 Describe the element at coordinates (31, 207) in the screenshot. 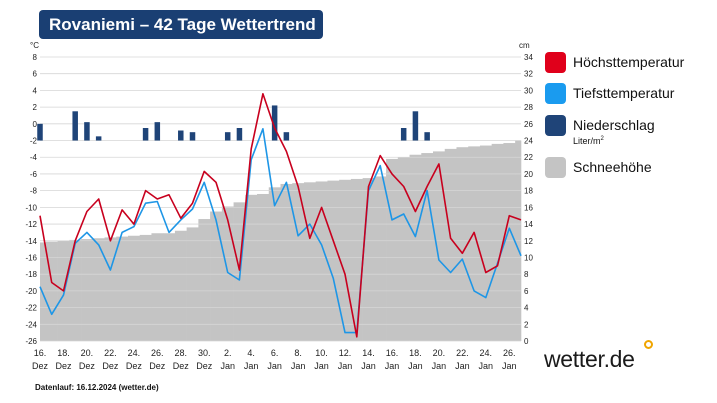

I see `y-tick-left: -10` at that location.